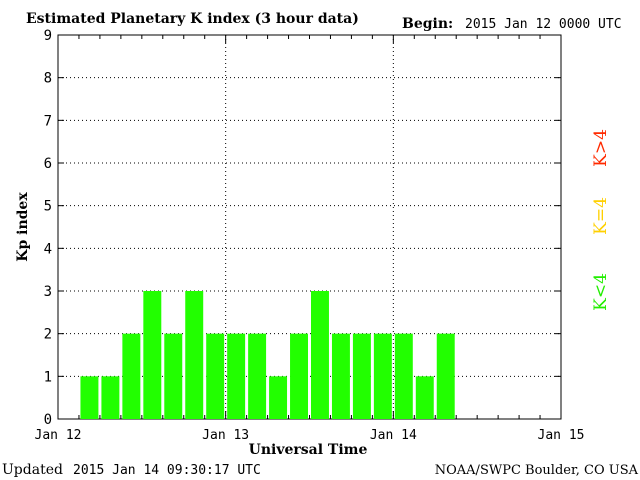 This screenshot has height=480, width=640. What do you see at coordinates (601, 292) in the screenshot?
I see `legend-k-less-4: K<4` at bounding box center [601, 292].